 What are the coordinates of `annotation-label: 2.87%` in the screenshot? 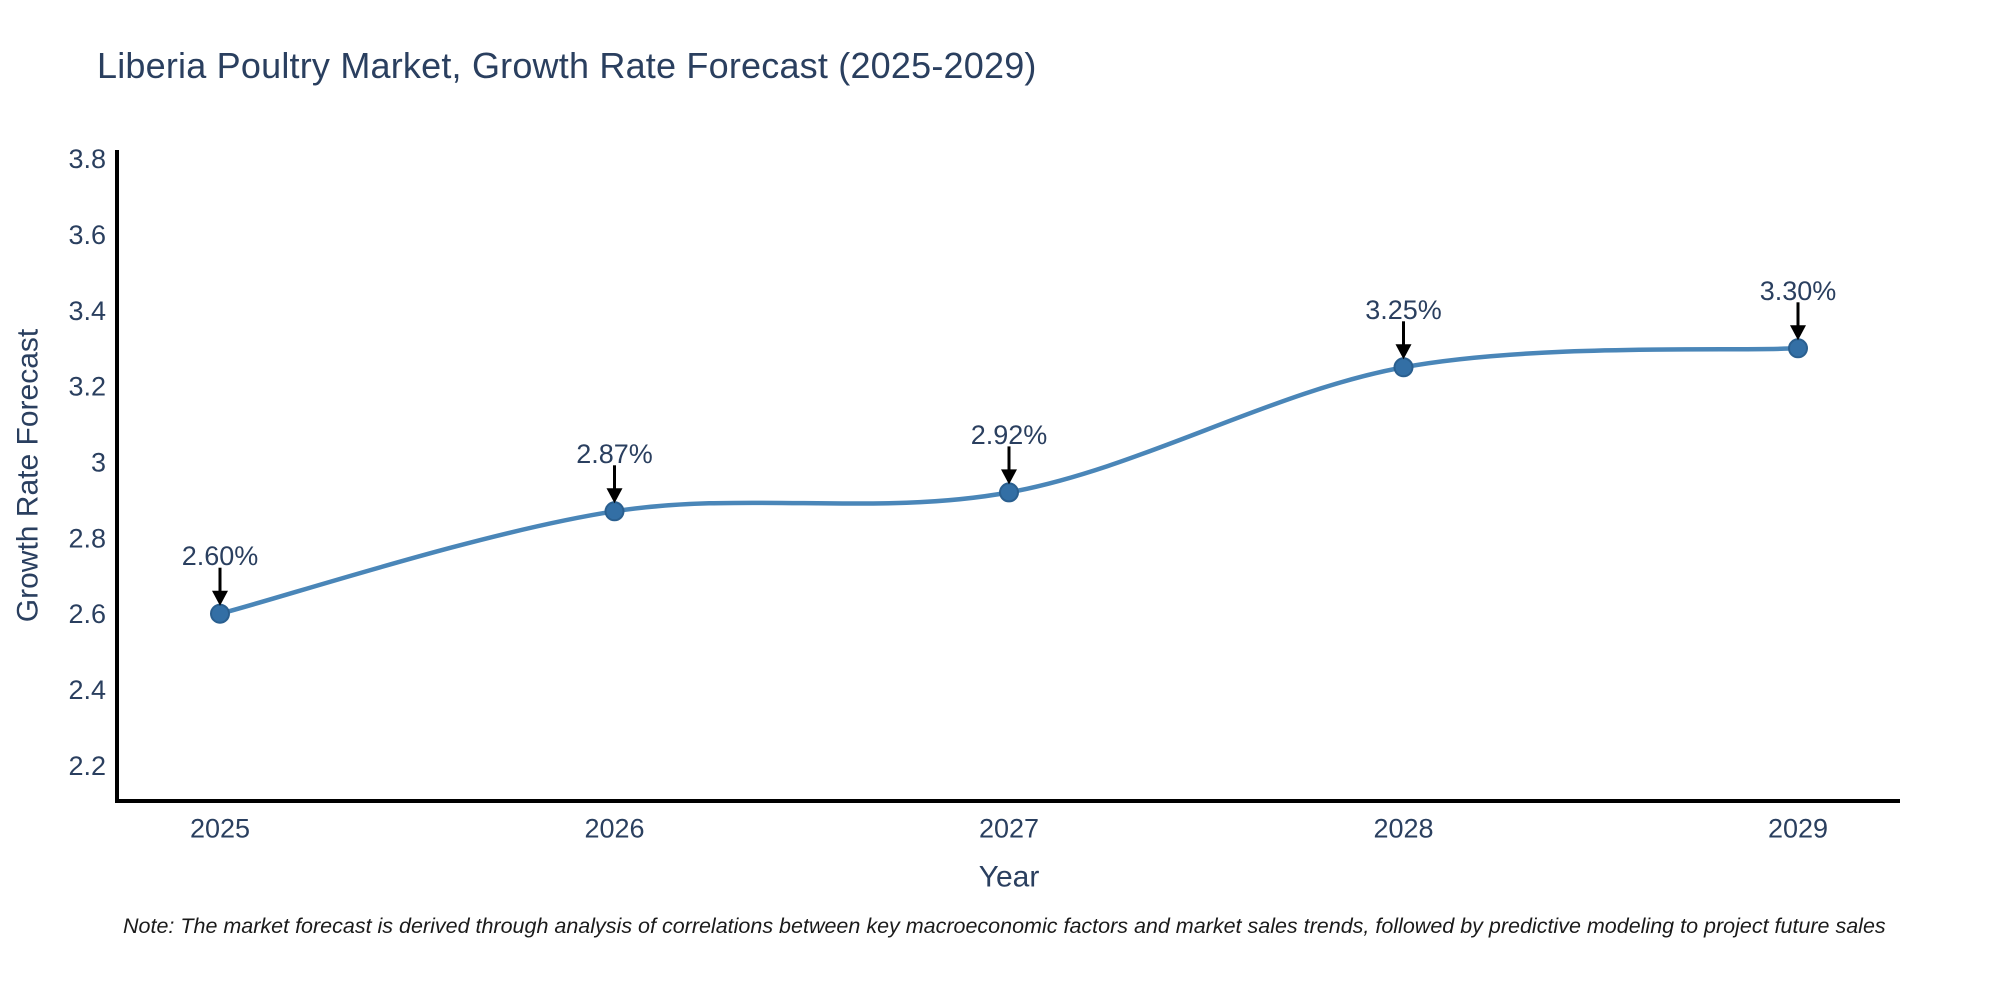 It's located at (614, 454).